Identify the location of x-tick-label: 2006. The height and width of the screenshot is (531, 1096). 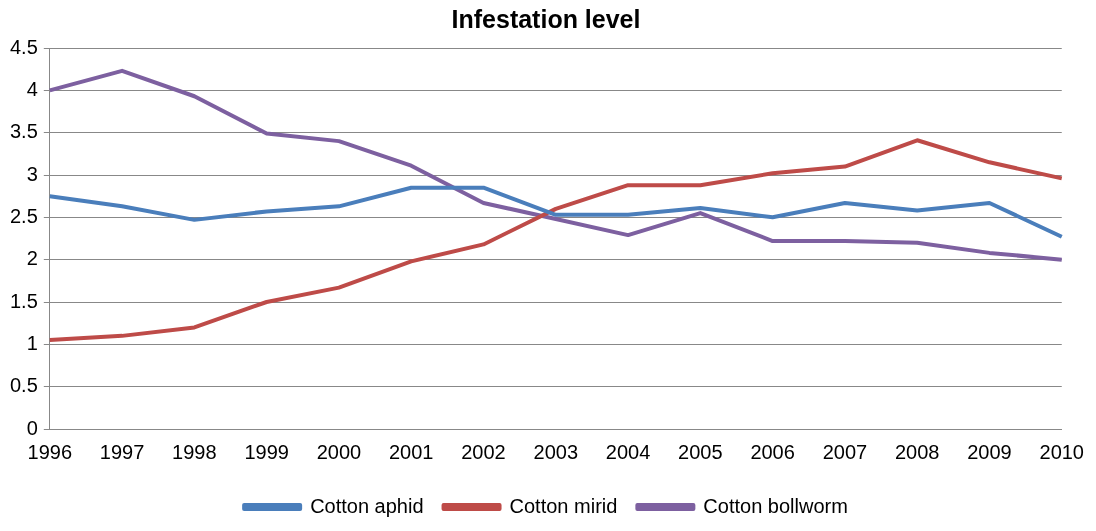
(772, 451).